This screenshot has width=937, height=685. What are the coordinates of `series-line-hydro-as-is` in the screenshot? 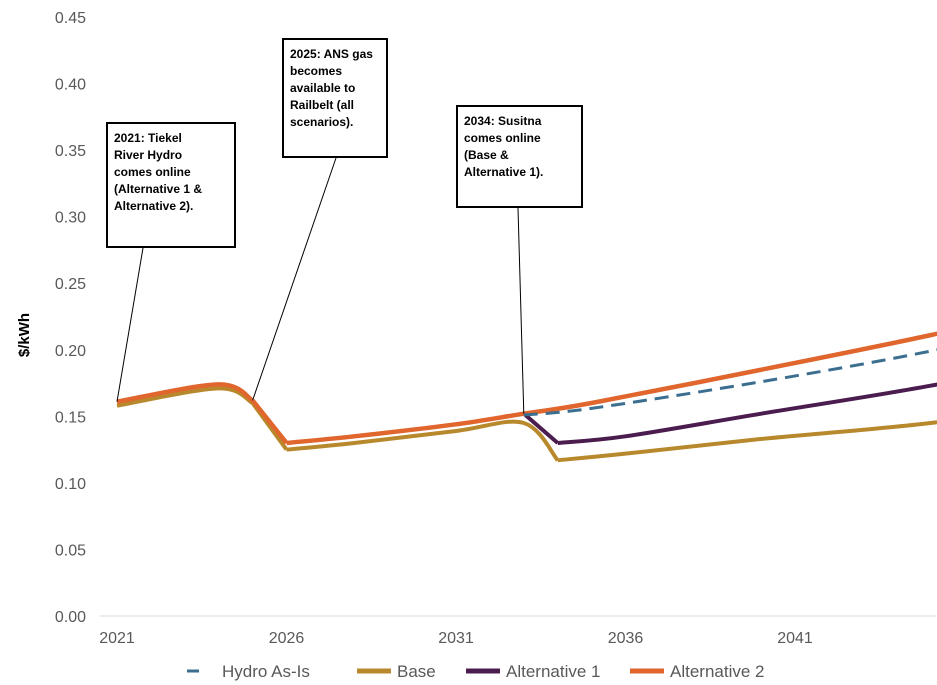 It's located at (730, 382).